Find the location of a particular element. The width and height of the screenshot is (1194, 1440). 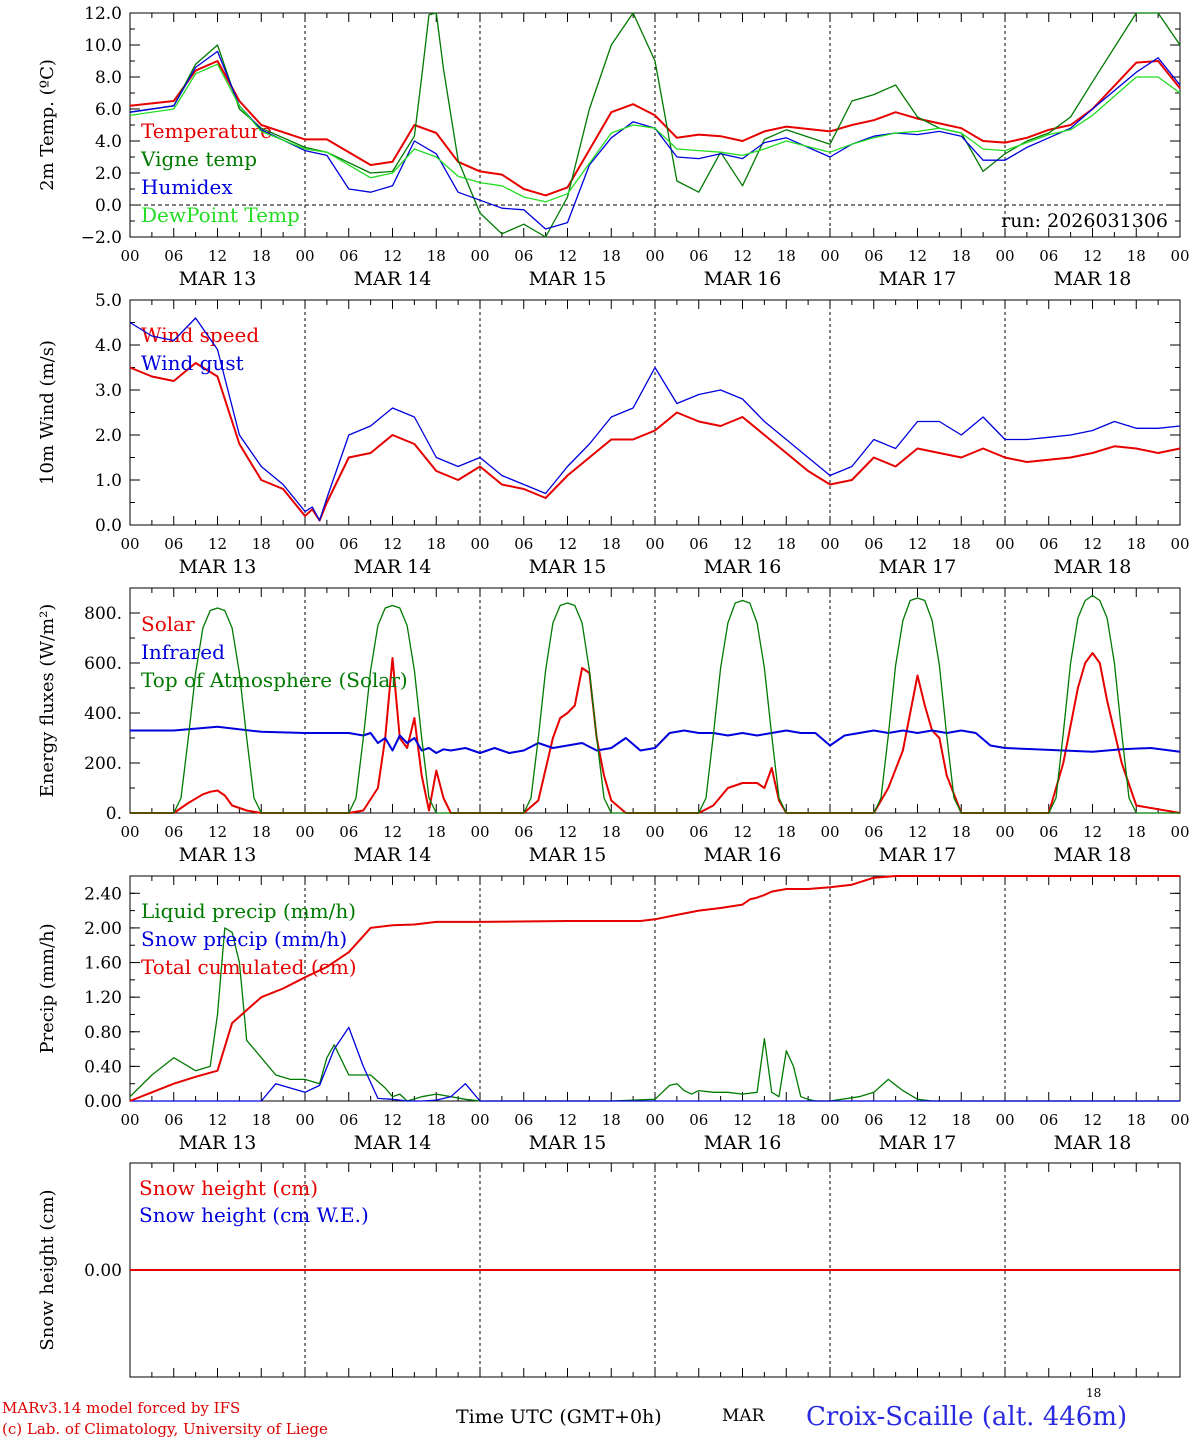

legend-humidex: Humidex is located at coordinates (187, 187).